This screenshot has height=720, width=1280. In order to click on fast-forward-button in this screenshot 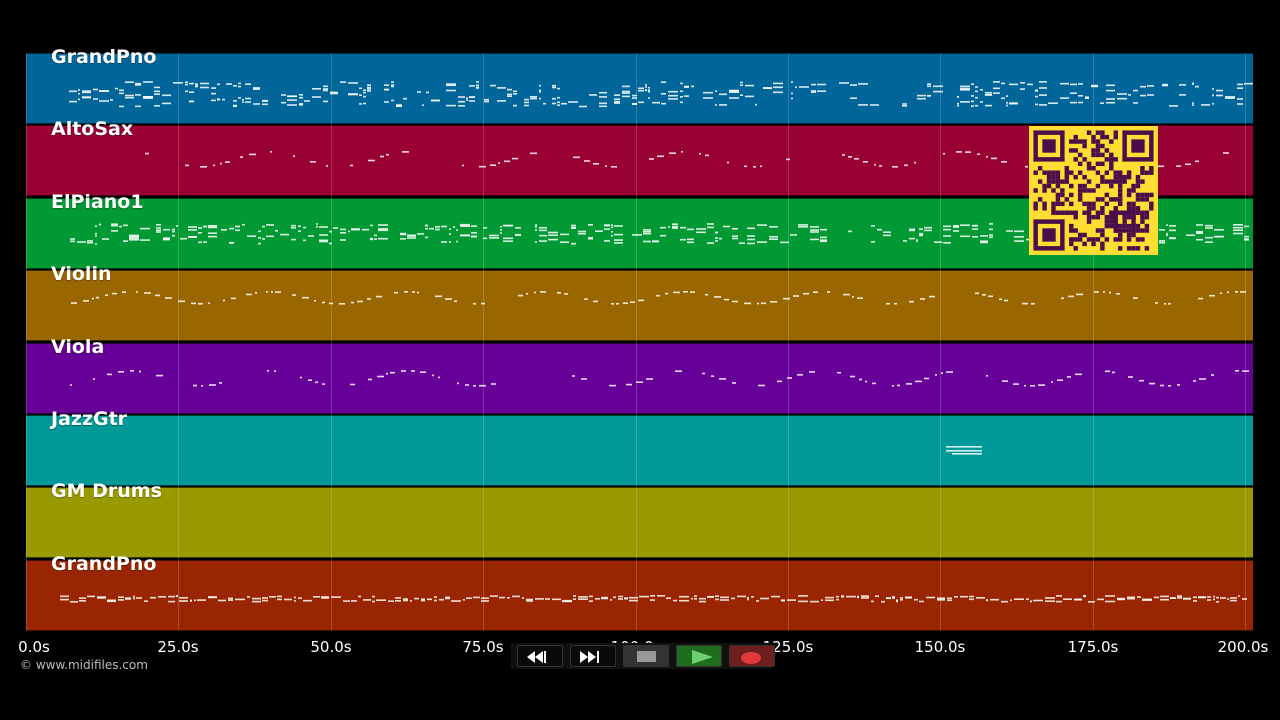, I will do `click(593, 656)`.